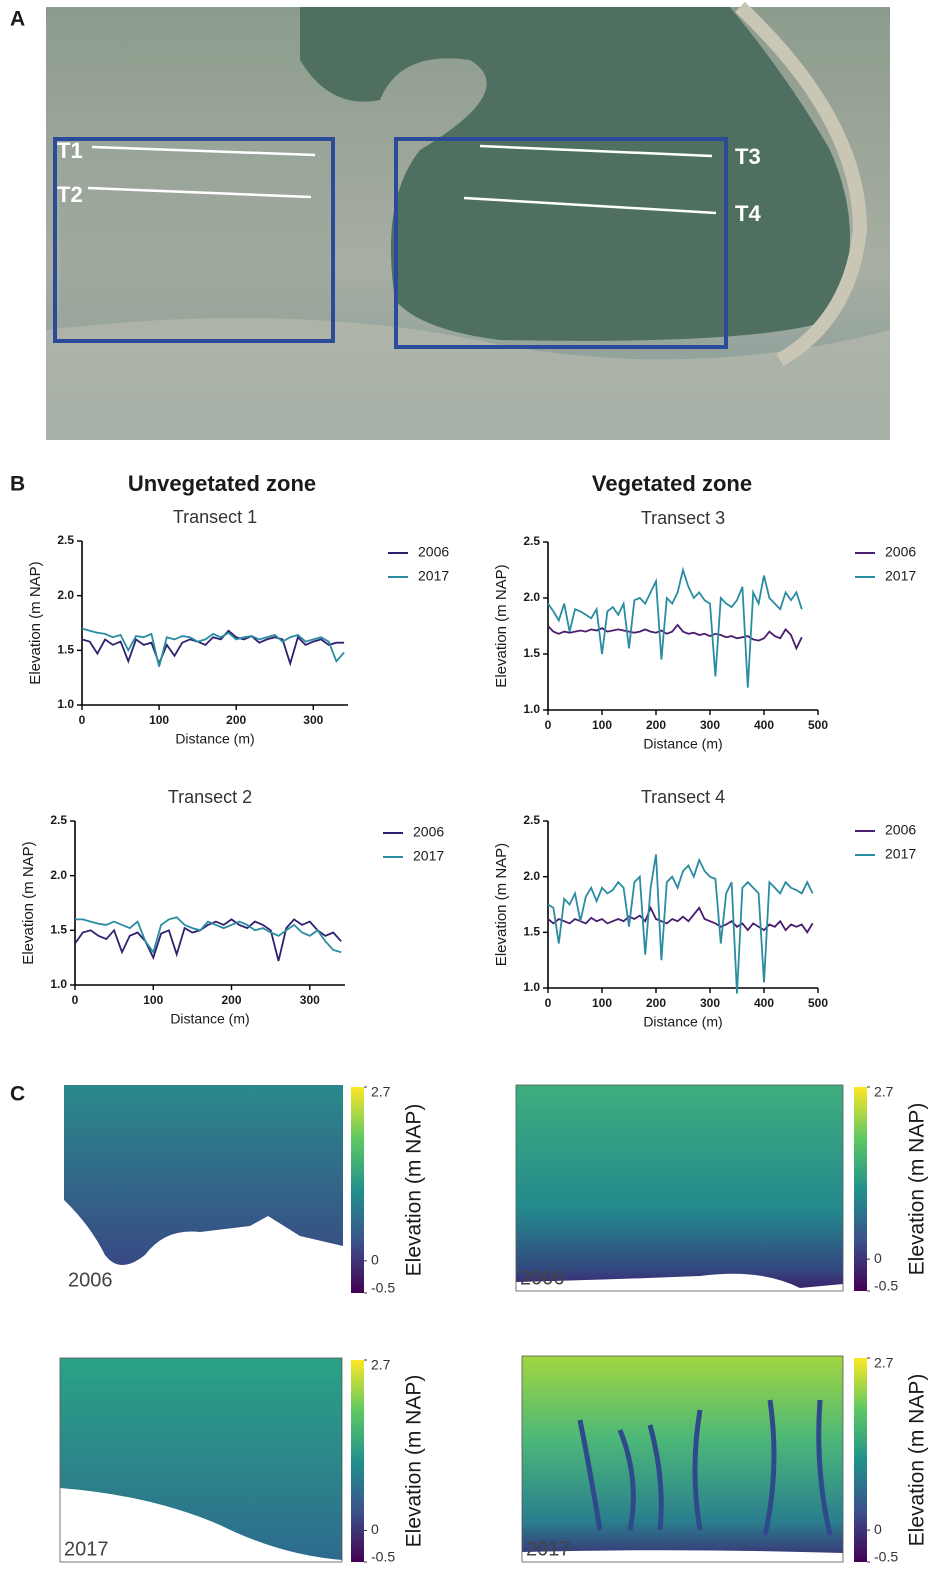  Describe the element at coordinates (222, 483) in the screenshot. I see `zone-title: Unvegetated zone` at that location.